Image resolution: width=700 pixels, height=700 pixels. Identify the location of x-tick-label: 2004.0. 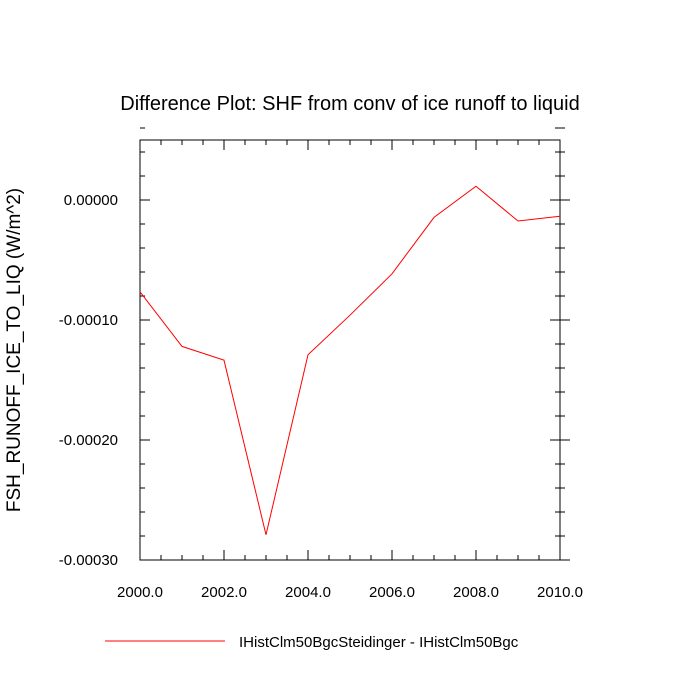
(308, 592).